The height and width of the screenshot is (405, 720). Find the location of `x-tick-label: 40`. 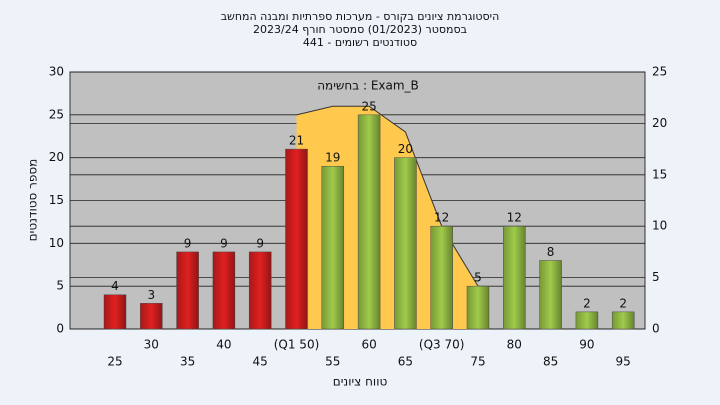

x-tick-label: 40 is located at coordinates (223, 345).